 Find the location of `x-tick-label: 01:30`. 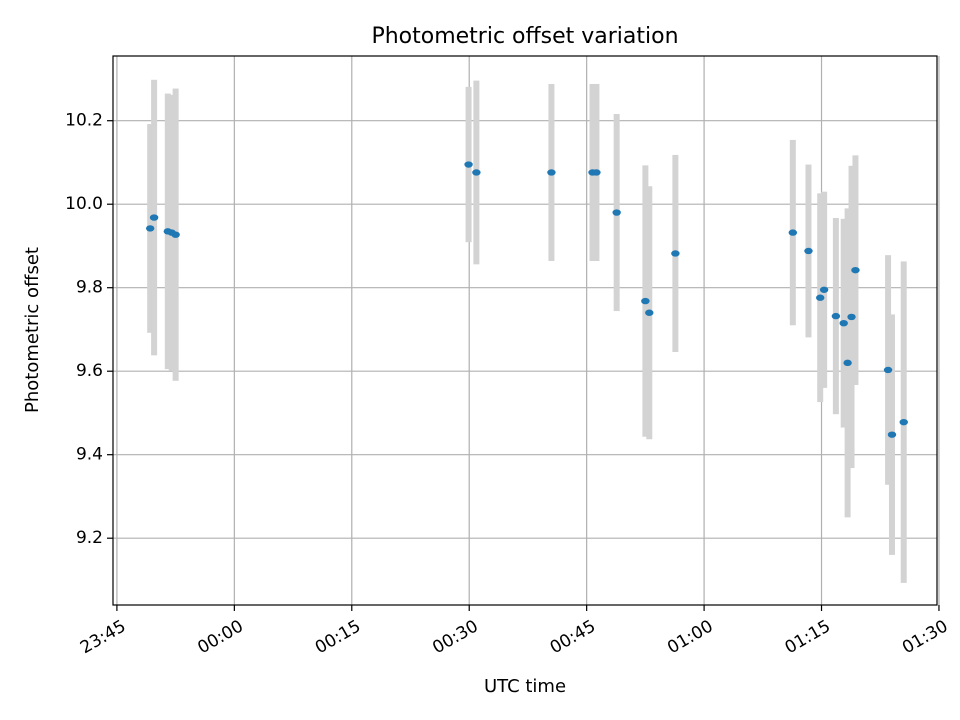

x-tick-label: 01:30 is located at coordinates (925, 637).